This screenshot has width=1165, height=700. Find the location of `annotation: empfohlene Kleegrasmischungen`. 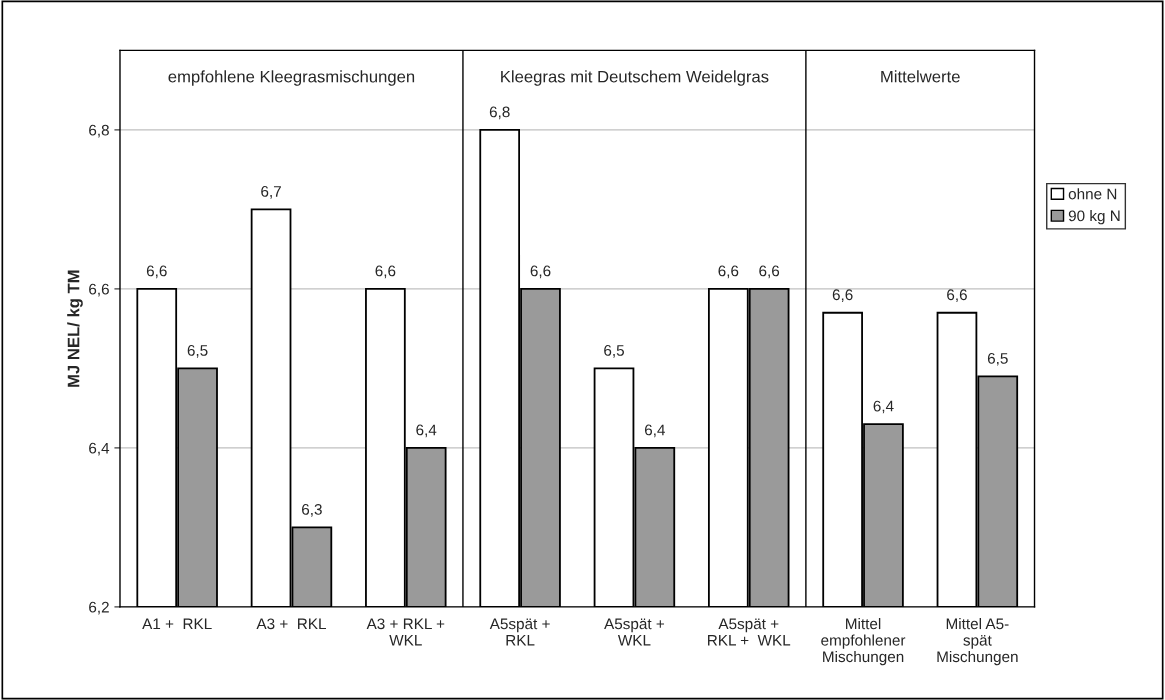

annotation: empfohlene Kleegrasmischungen is located at coordinates (291, 78).